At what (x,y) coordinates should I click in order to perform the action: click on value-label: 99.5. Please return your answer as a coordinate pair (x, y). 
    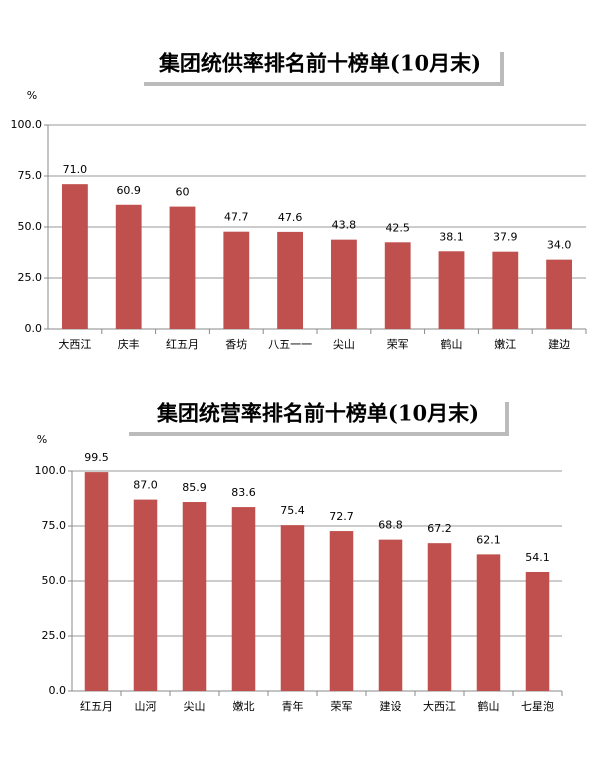
    Looking at the image, I should click on (96, 457).